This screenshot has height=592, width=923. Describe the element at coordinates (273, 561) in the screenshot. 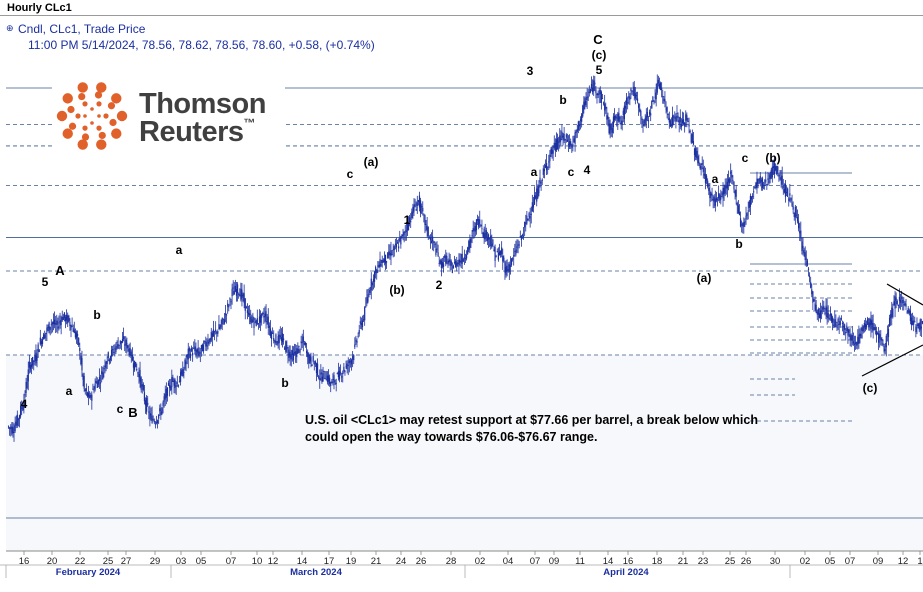

I see `day-tick-label: 12` at that location.